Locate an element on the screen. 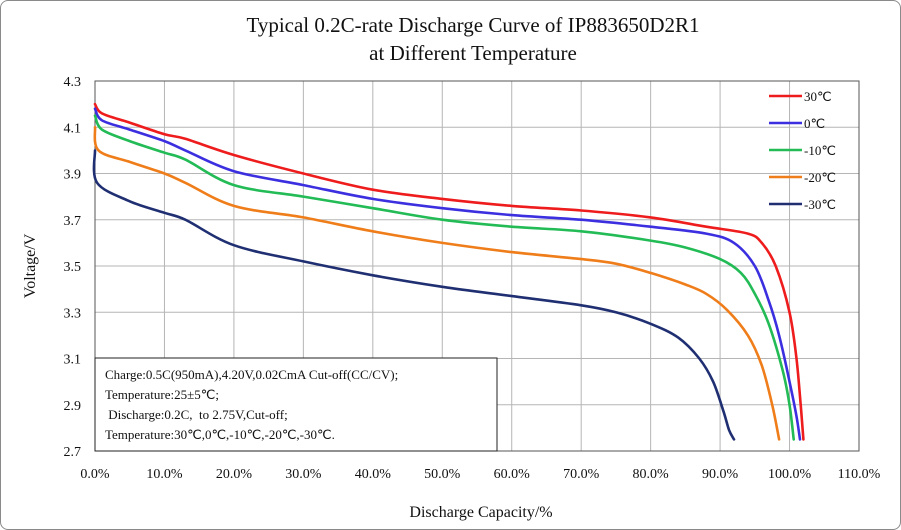 The height and width of the screenshot is (530, 901). y-tick-label: 4.1 is located at coordinates (73, 128).